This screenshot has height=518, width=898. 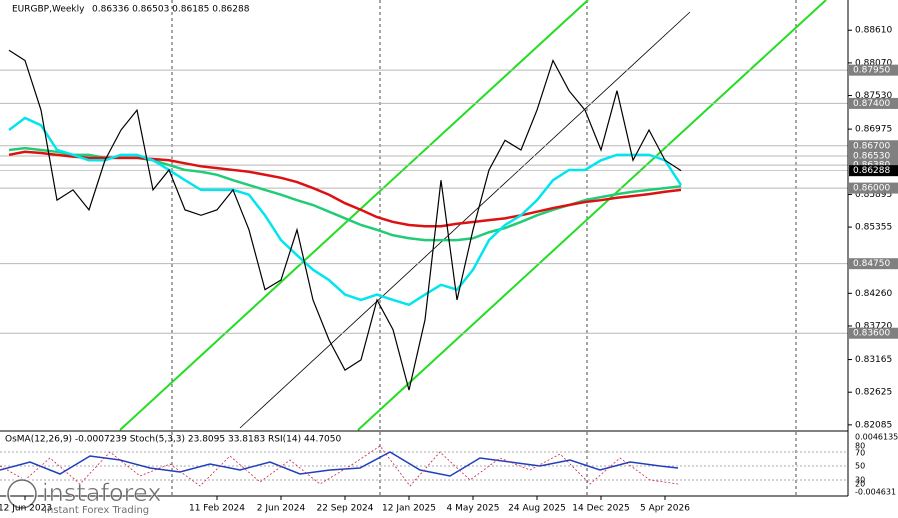 I want to click on indicator-axis-label: -0.004631, so click(x=875, y=492).